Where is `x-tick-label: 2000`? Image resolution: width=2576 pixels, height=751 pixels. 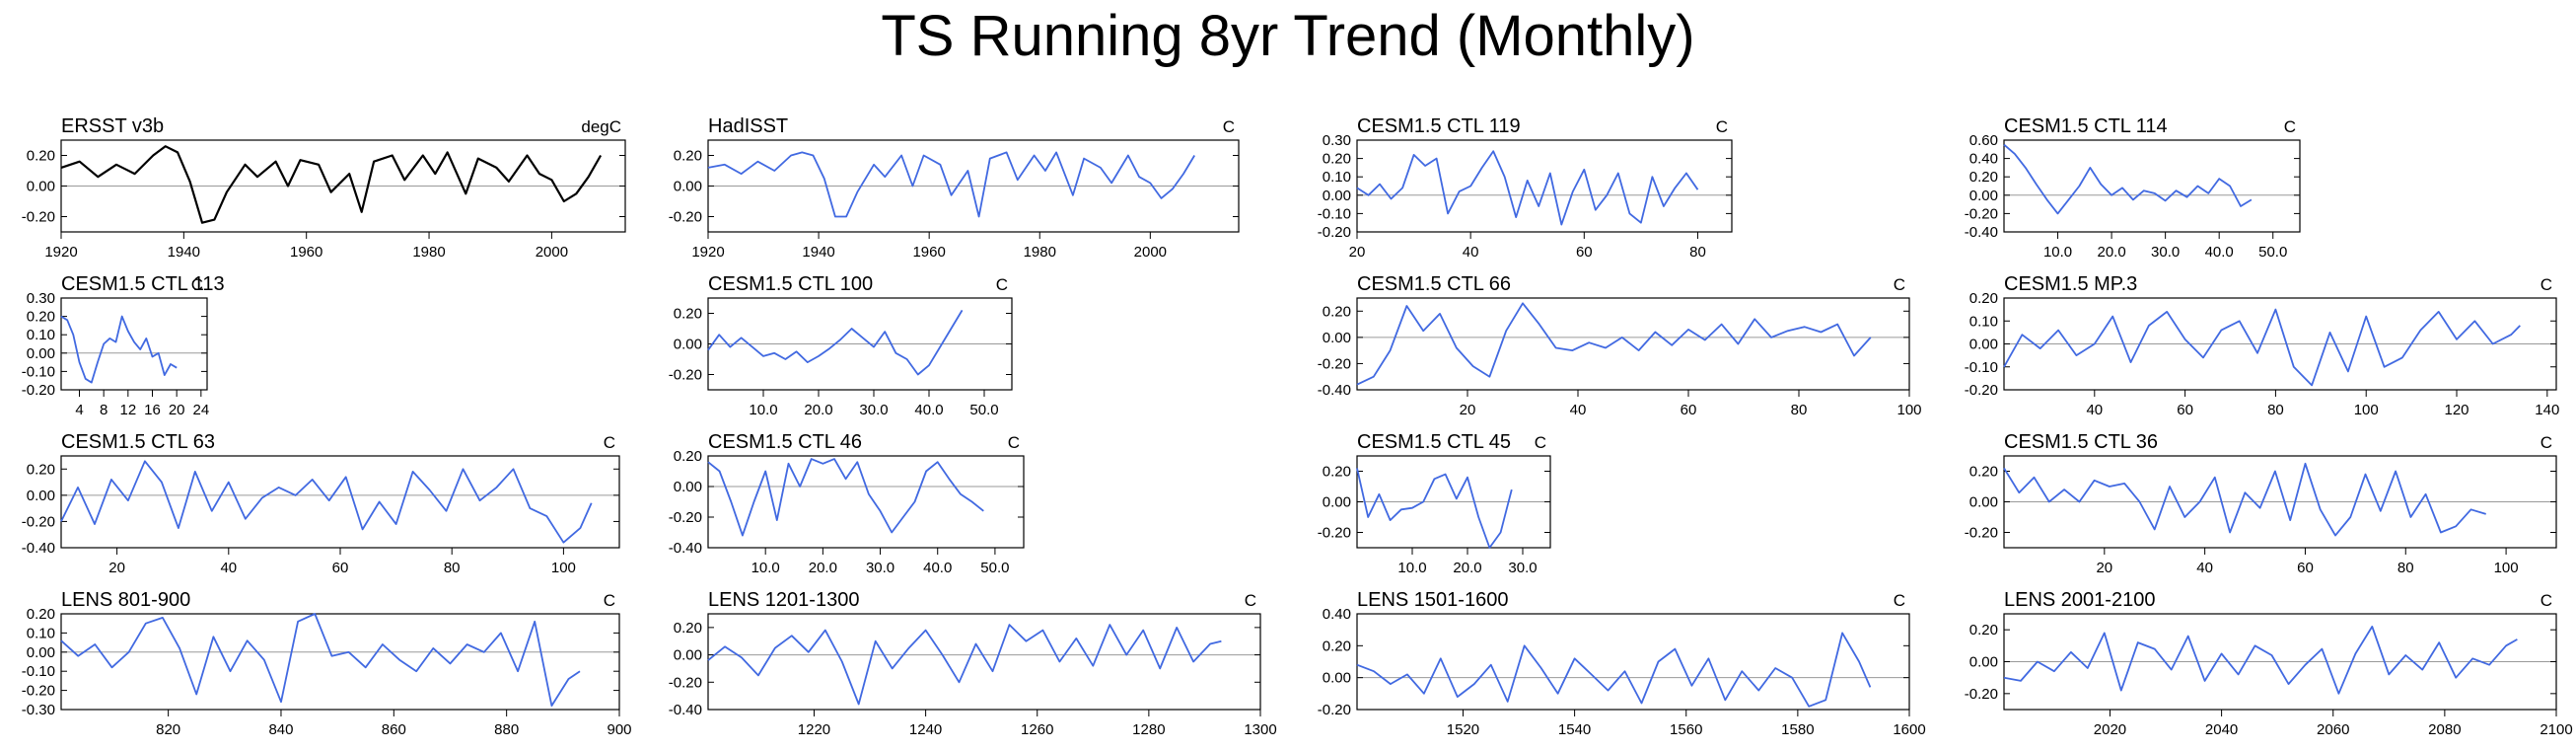
x-tick-label: 2000 is located at coordinates (1150, 252).